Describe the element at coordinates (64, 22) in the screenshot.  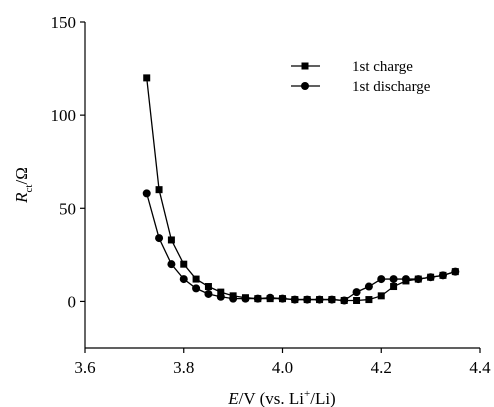
I see `y-tick-label-3: 150` at that location.